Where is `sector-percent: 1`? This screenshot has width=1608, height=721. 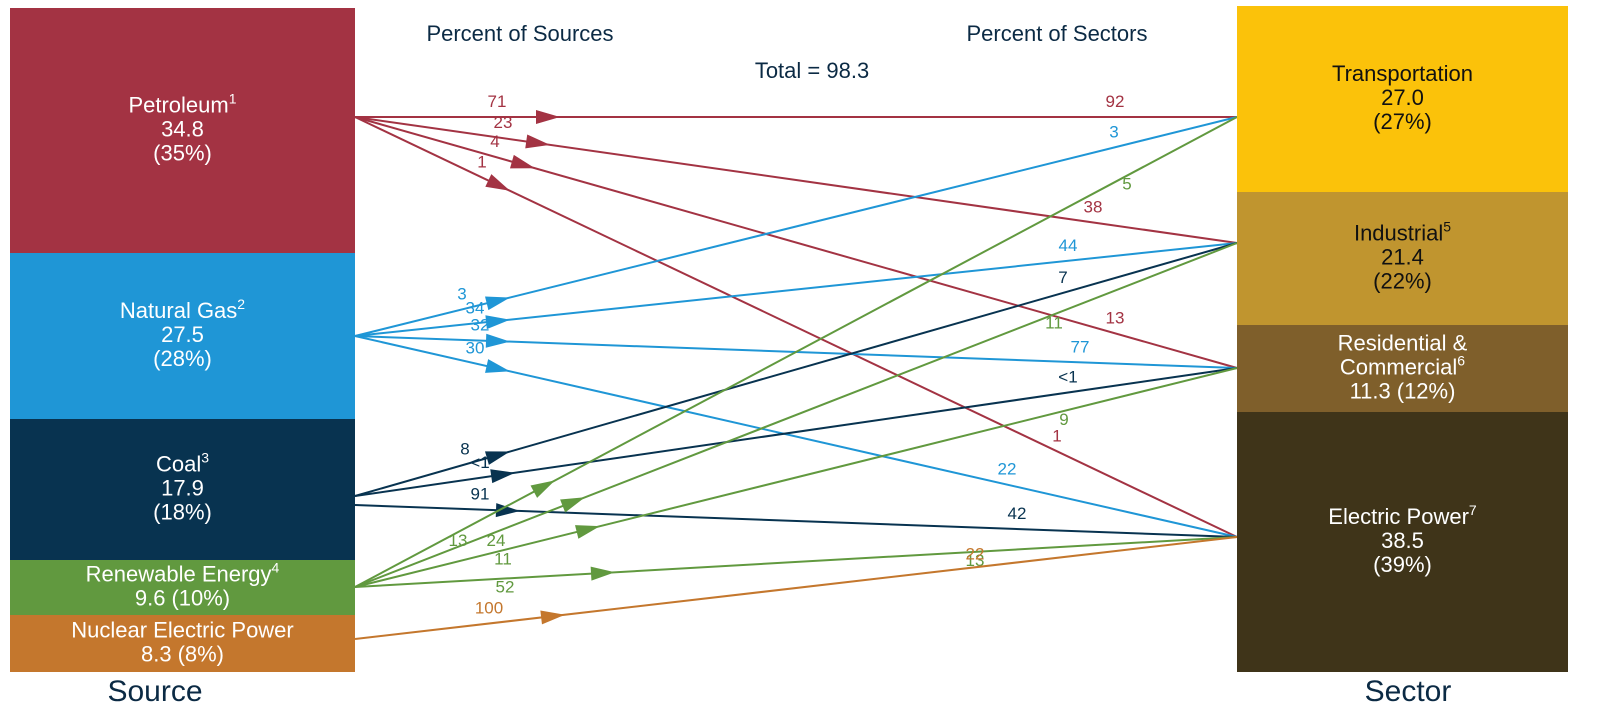 sector-percent: 1 is located at coordinates (1056, 435).